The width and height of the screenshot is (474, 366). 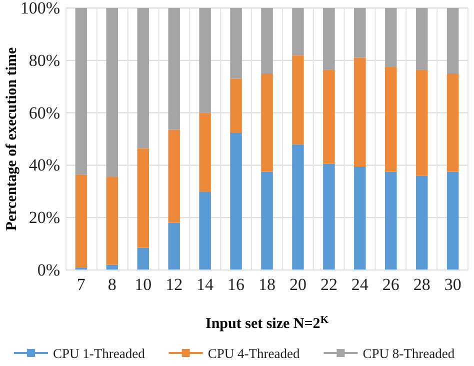 What do you see at coordinates (408, 353) in the screenshot?
I see `legend-label: CPU 8-Threaded` at bounding box center [408, 353].